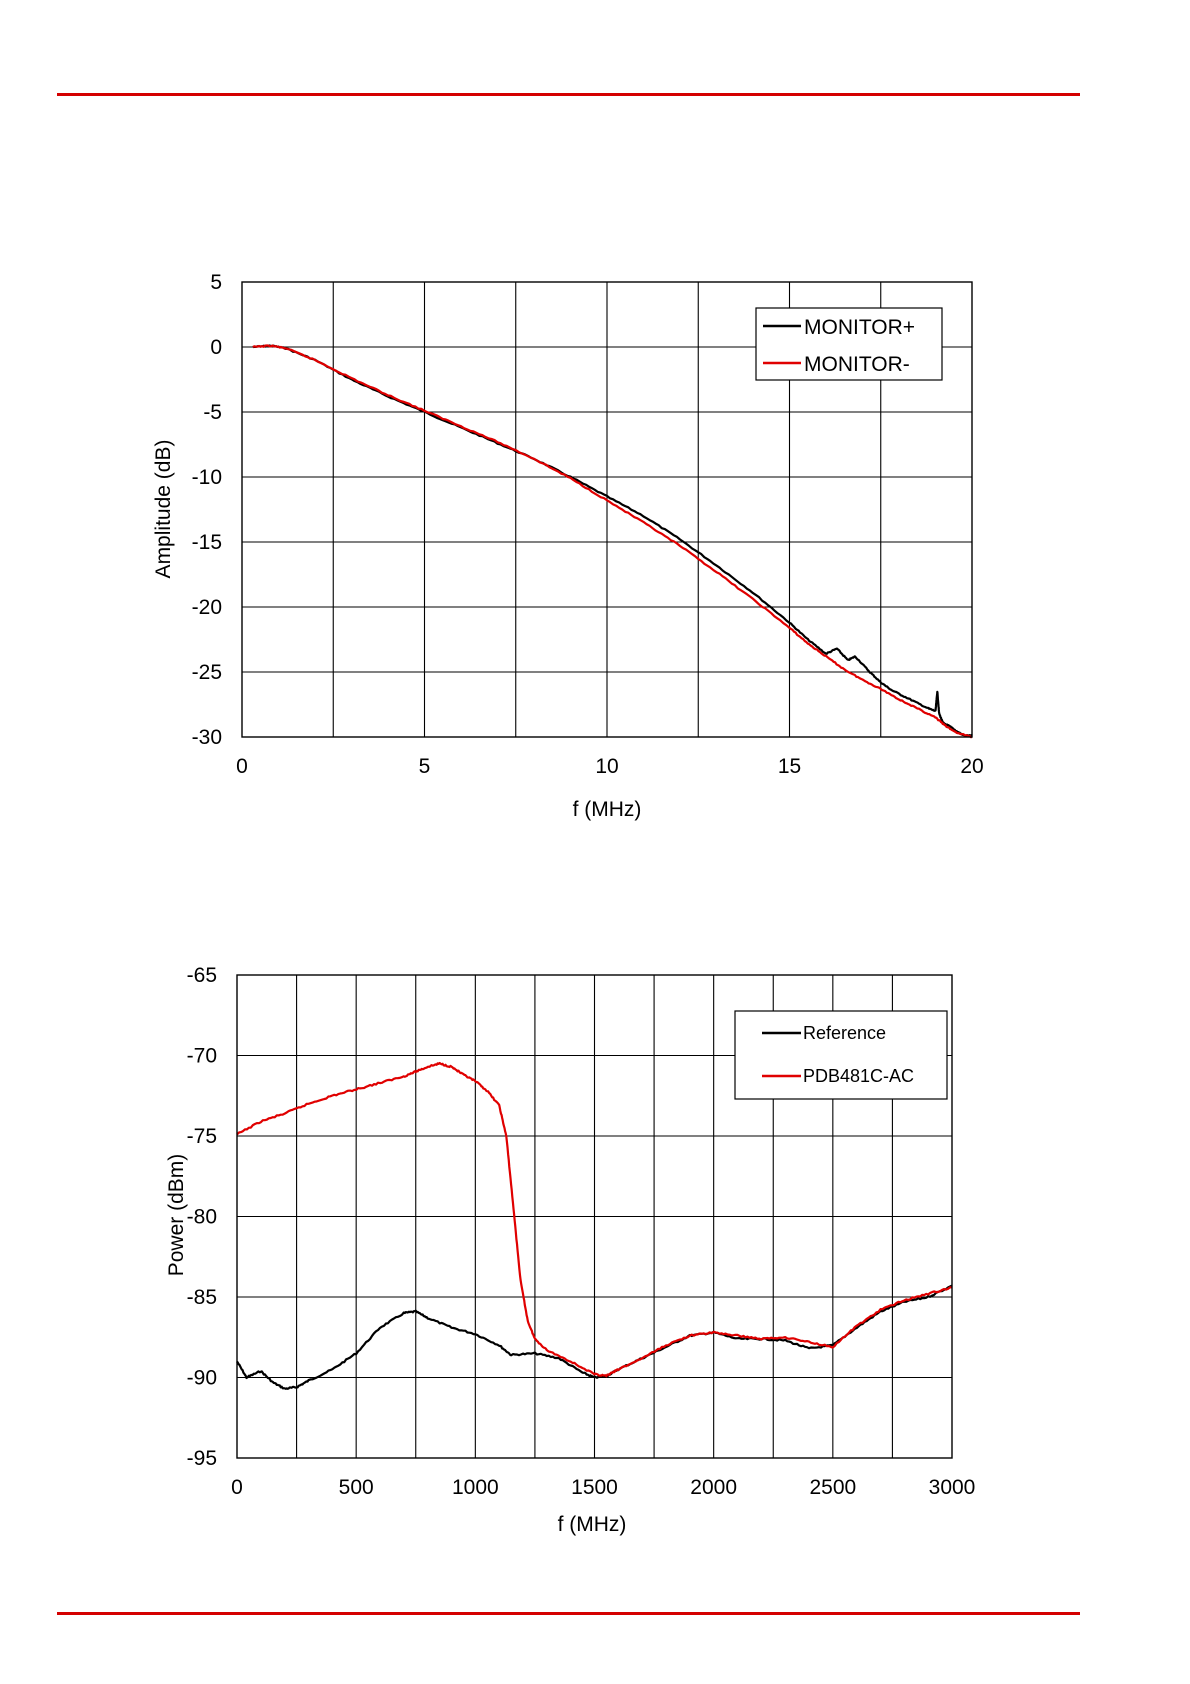  Describe the element at coordinates (594, 1219) in the screenshot. I see `c2-series-pdb481c-ac` at that location.